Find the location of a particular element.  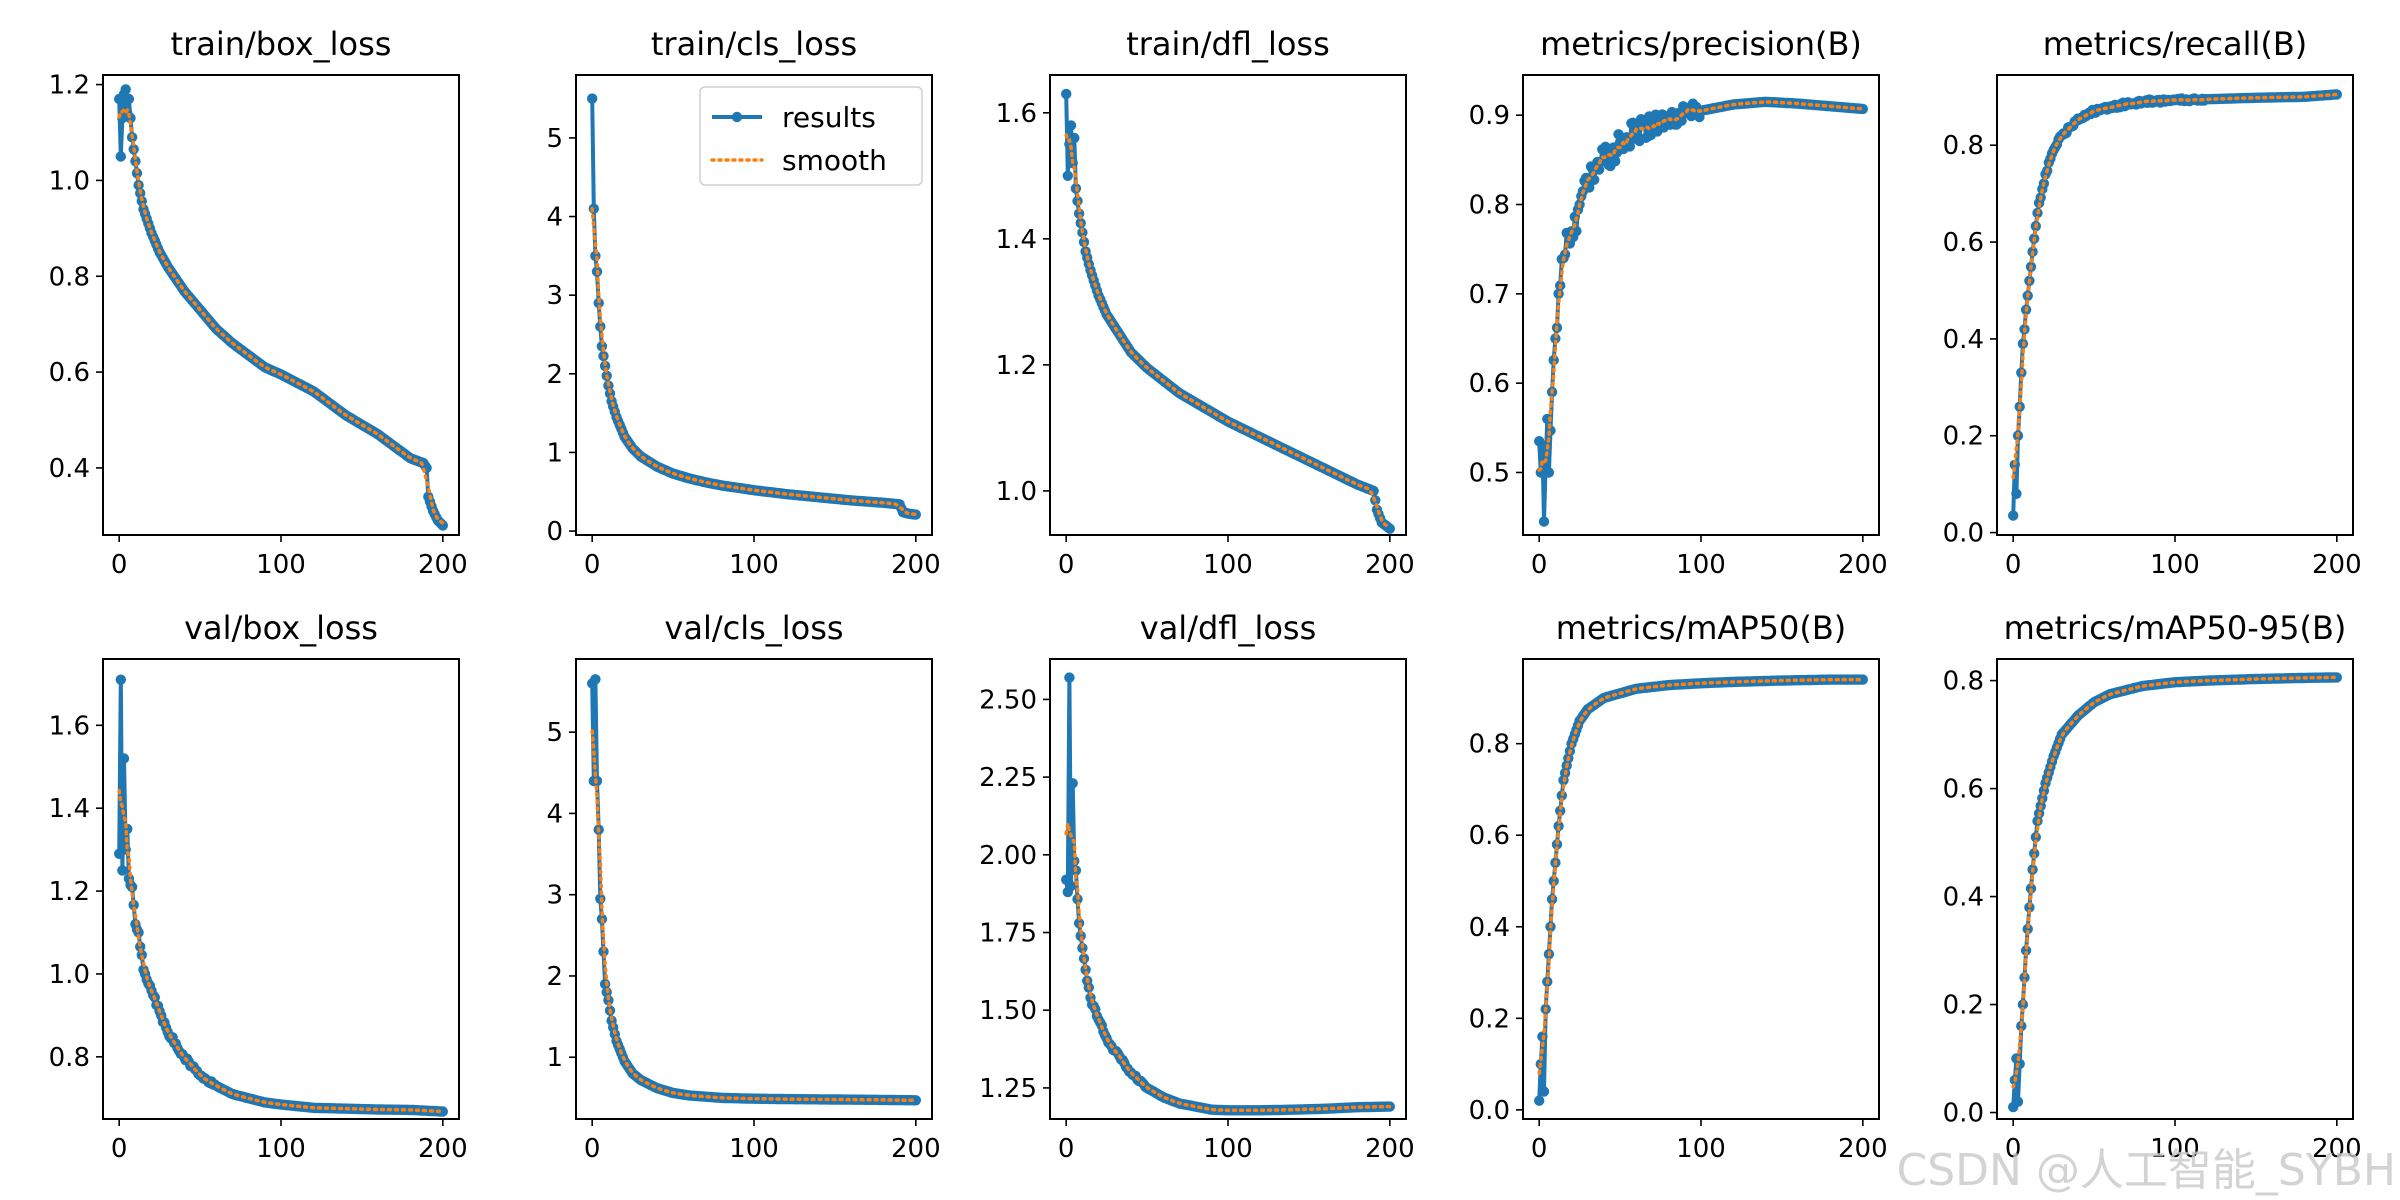

subplot-title: metrics/mAP50-95(B) is located at coordinates (2175, 628).